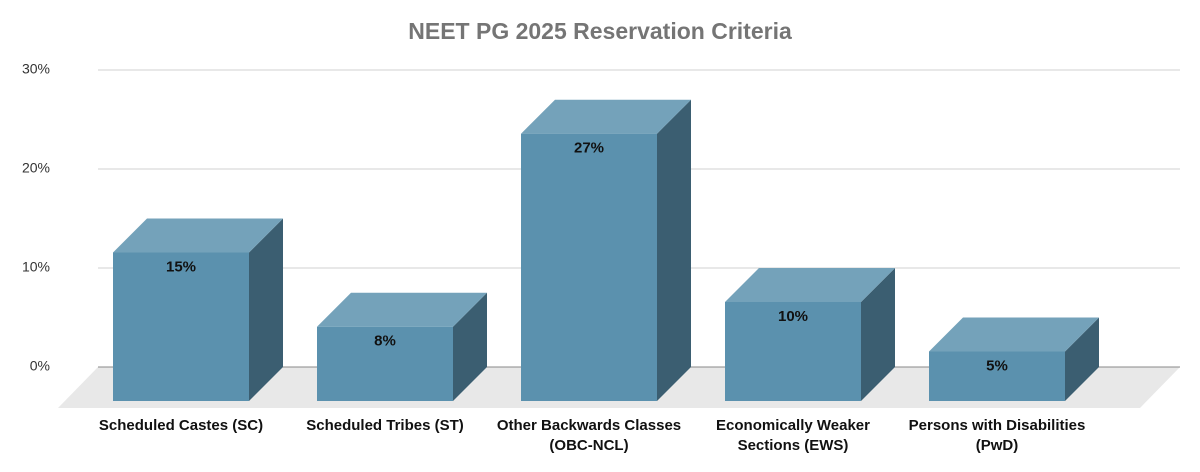 The image size is (1200, 472). Describe the element at coordinates (793, 435) in the screenshot. I see `x-tick-label: Economically Weaker Sections (EWS)` at that location.